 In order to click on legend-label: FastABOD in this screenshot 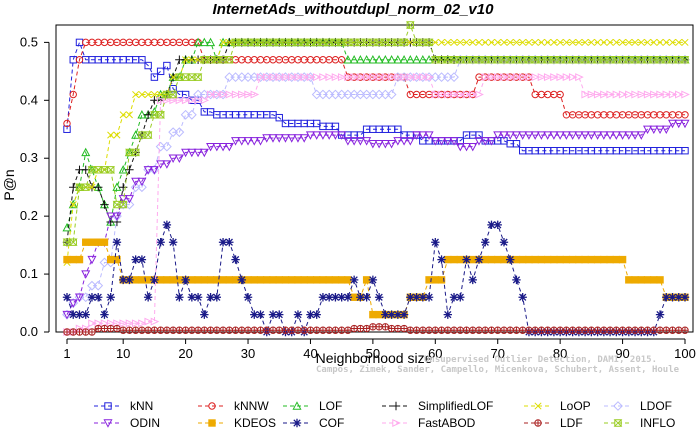, I will do `click(447, 423)`.